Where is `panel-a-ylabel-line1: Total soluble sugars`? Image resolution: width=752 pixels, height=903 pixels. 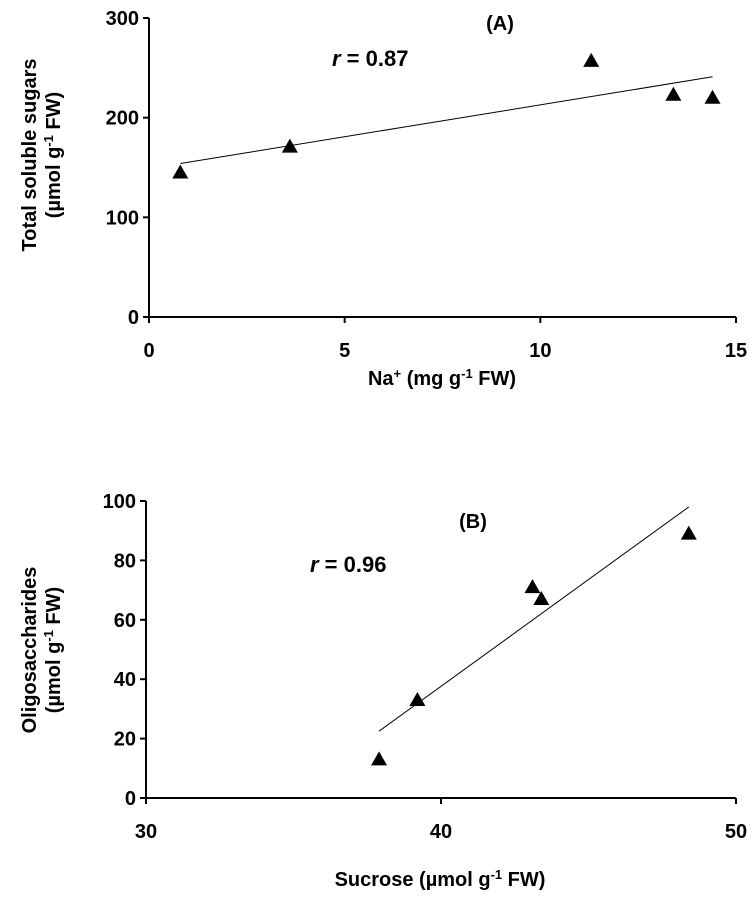 panel-a-ylabel-line1: Total soluble sugars is located at coordinates (30, 155).